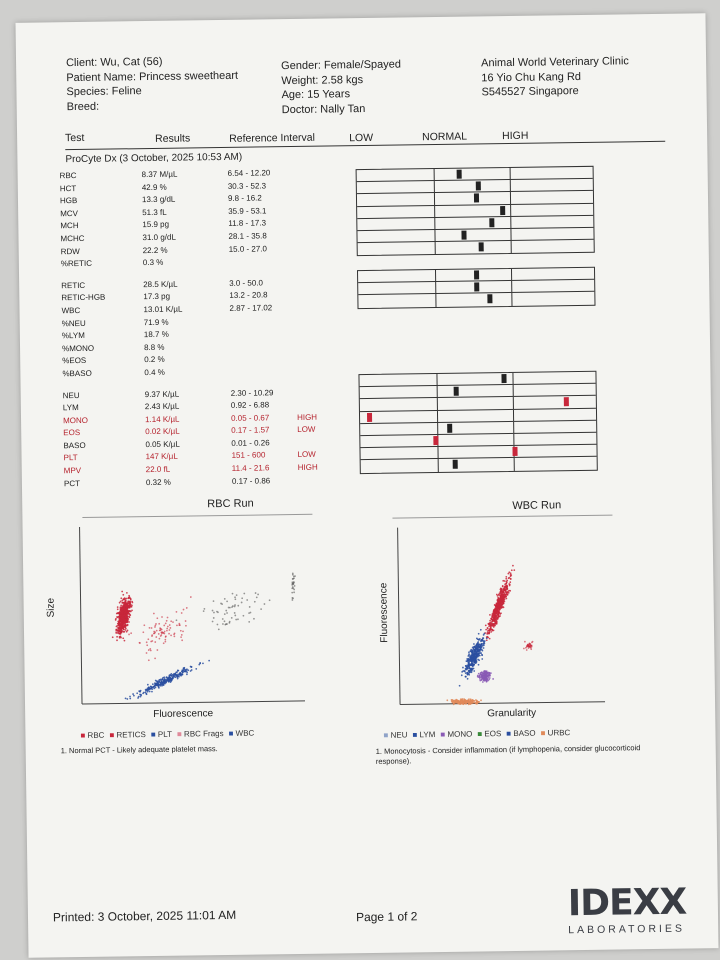  What do you see at coordinates (242, 733) in the screenshot?
I see `legend-entry: ■ WBC` at bounding box center [242, 733].